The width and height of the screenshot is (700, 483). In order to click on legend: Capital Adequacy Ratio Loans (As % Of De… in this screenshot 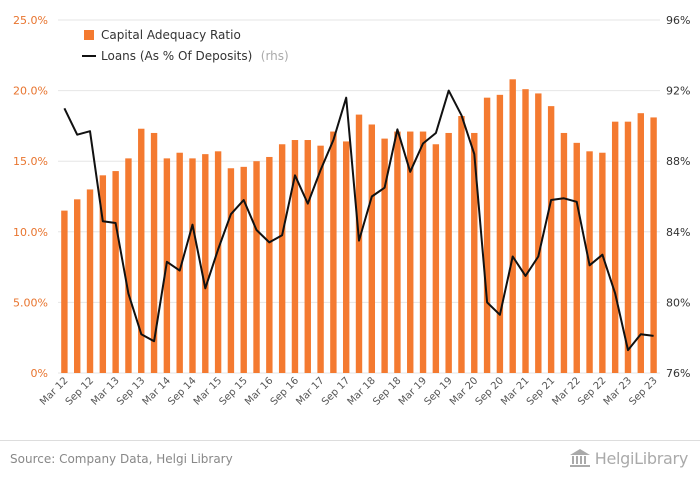, I will do `click(185, 46)`.